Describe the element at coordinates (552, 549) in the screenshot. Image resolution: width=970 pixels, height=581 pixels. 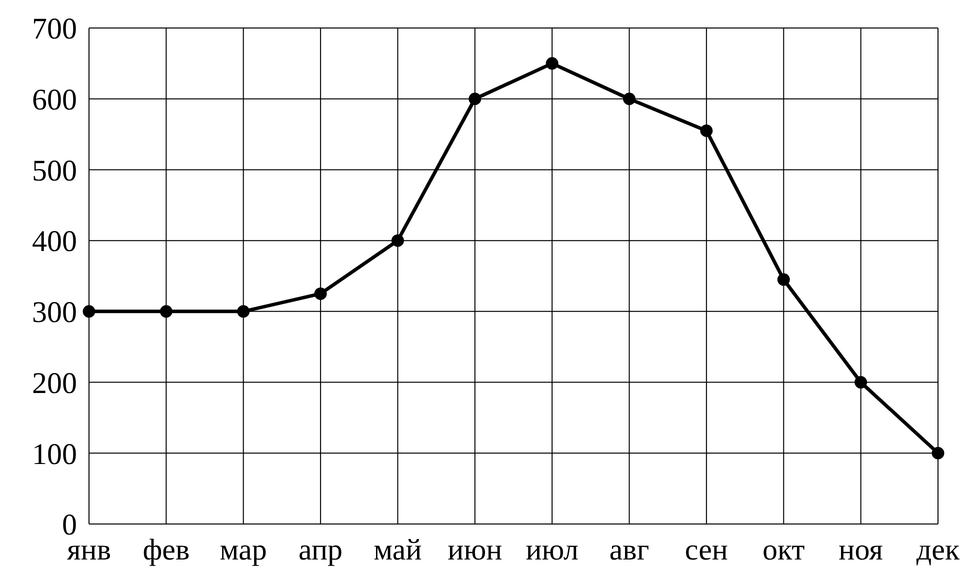
I see `x-tick-label: июл` at that location.